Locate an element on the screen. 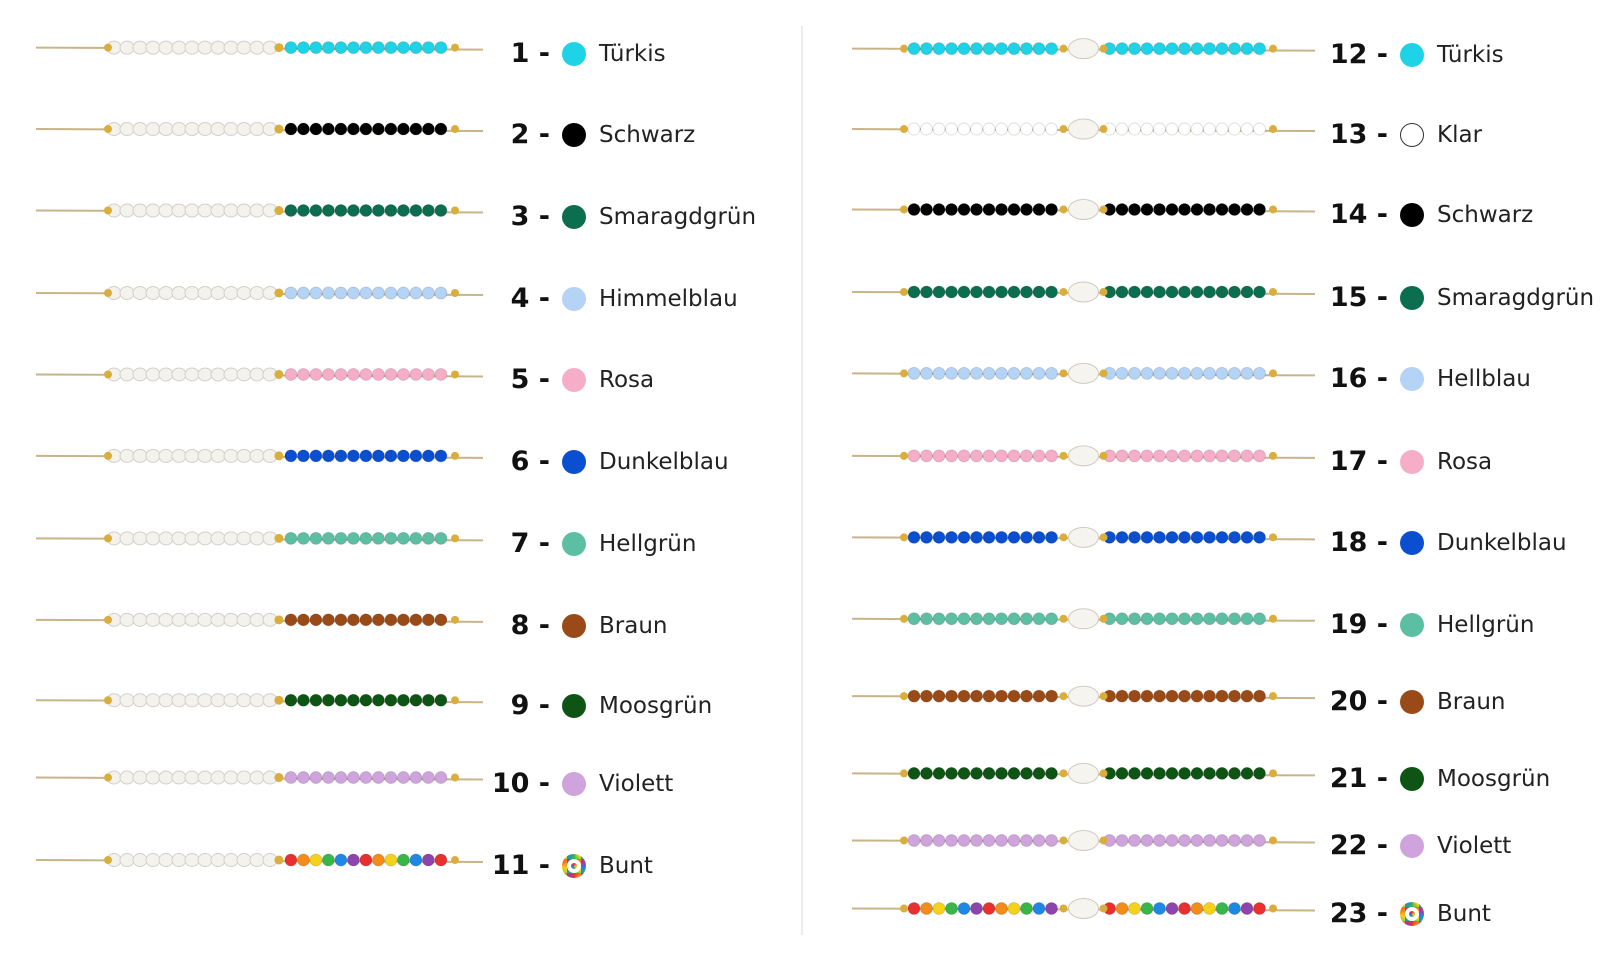 The height and width of the screenshot is (969, 1622). variant-number: 21 - is located at coordinates (1358, 779).